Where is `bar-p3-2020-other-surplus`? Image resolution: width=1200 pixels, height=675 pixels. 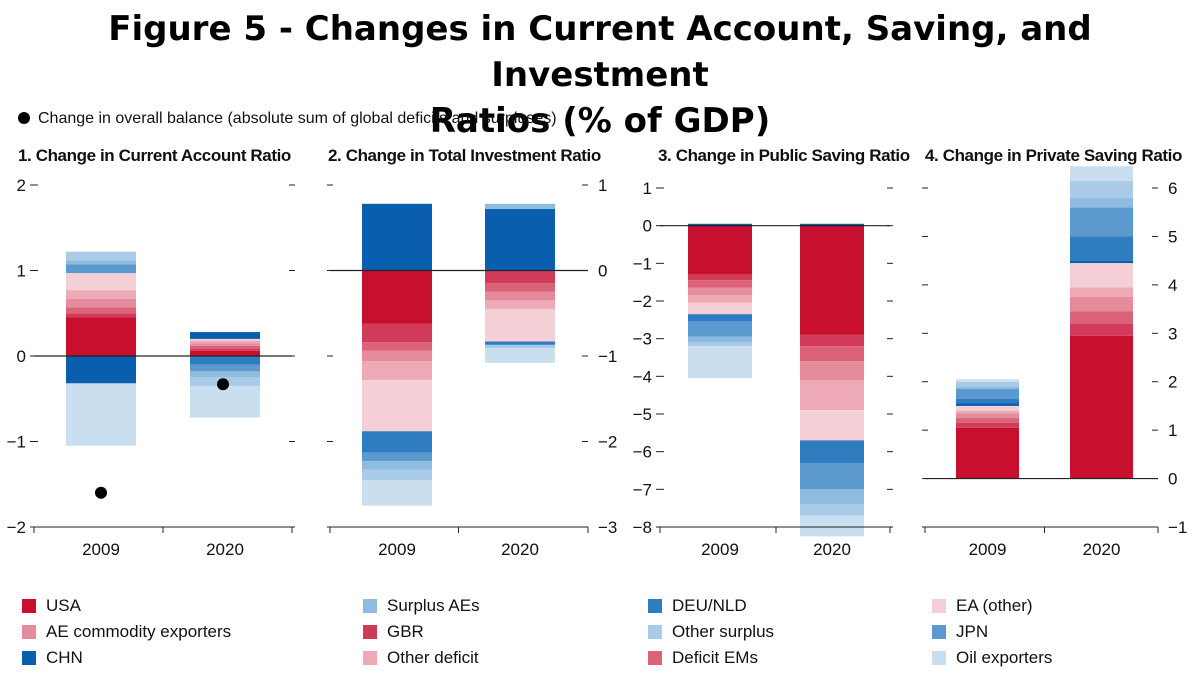
bar-p3-2020-other-surplus is located at coordinates (832, 510).